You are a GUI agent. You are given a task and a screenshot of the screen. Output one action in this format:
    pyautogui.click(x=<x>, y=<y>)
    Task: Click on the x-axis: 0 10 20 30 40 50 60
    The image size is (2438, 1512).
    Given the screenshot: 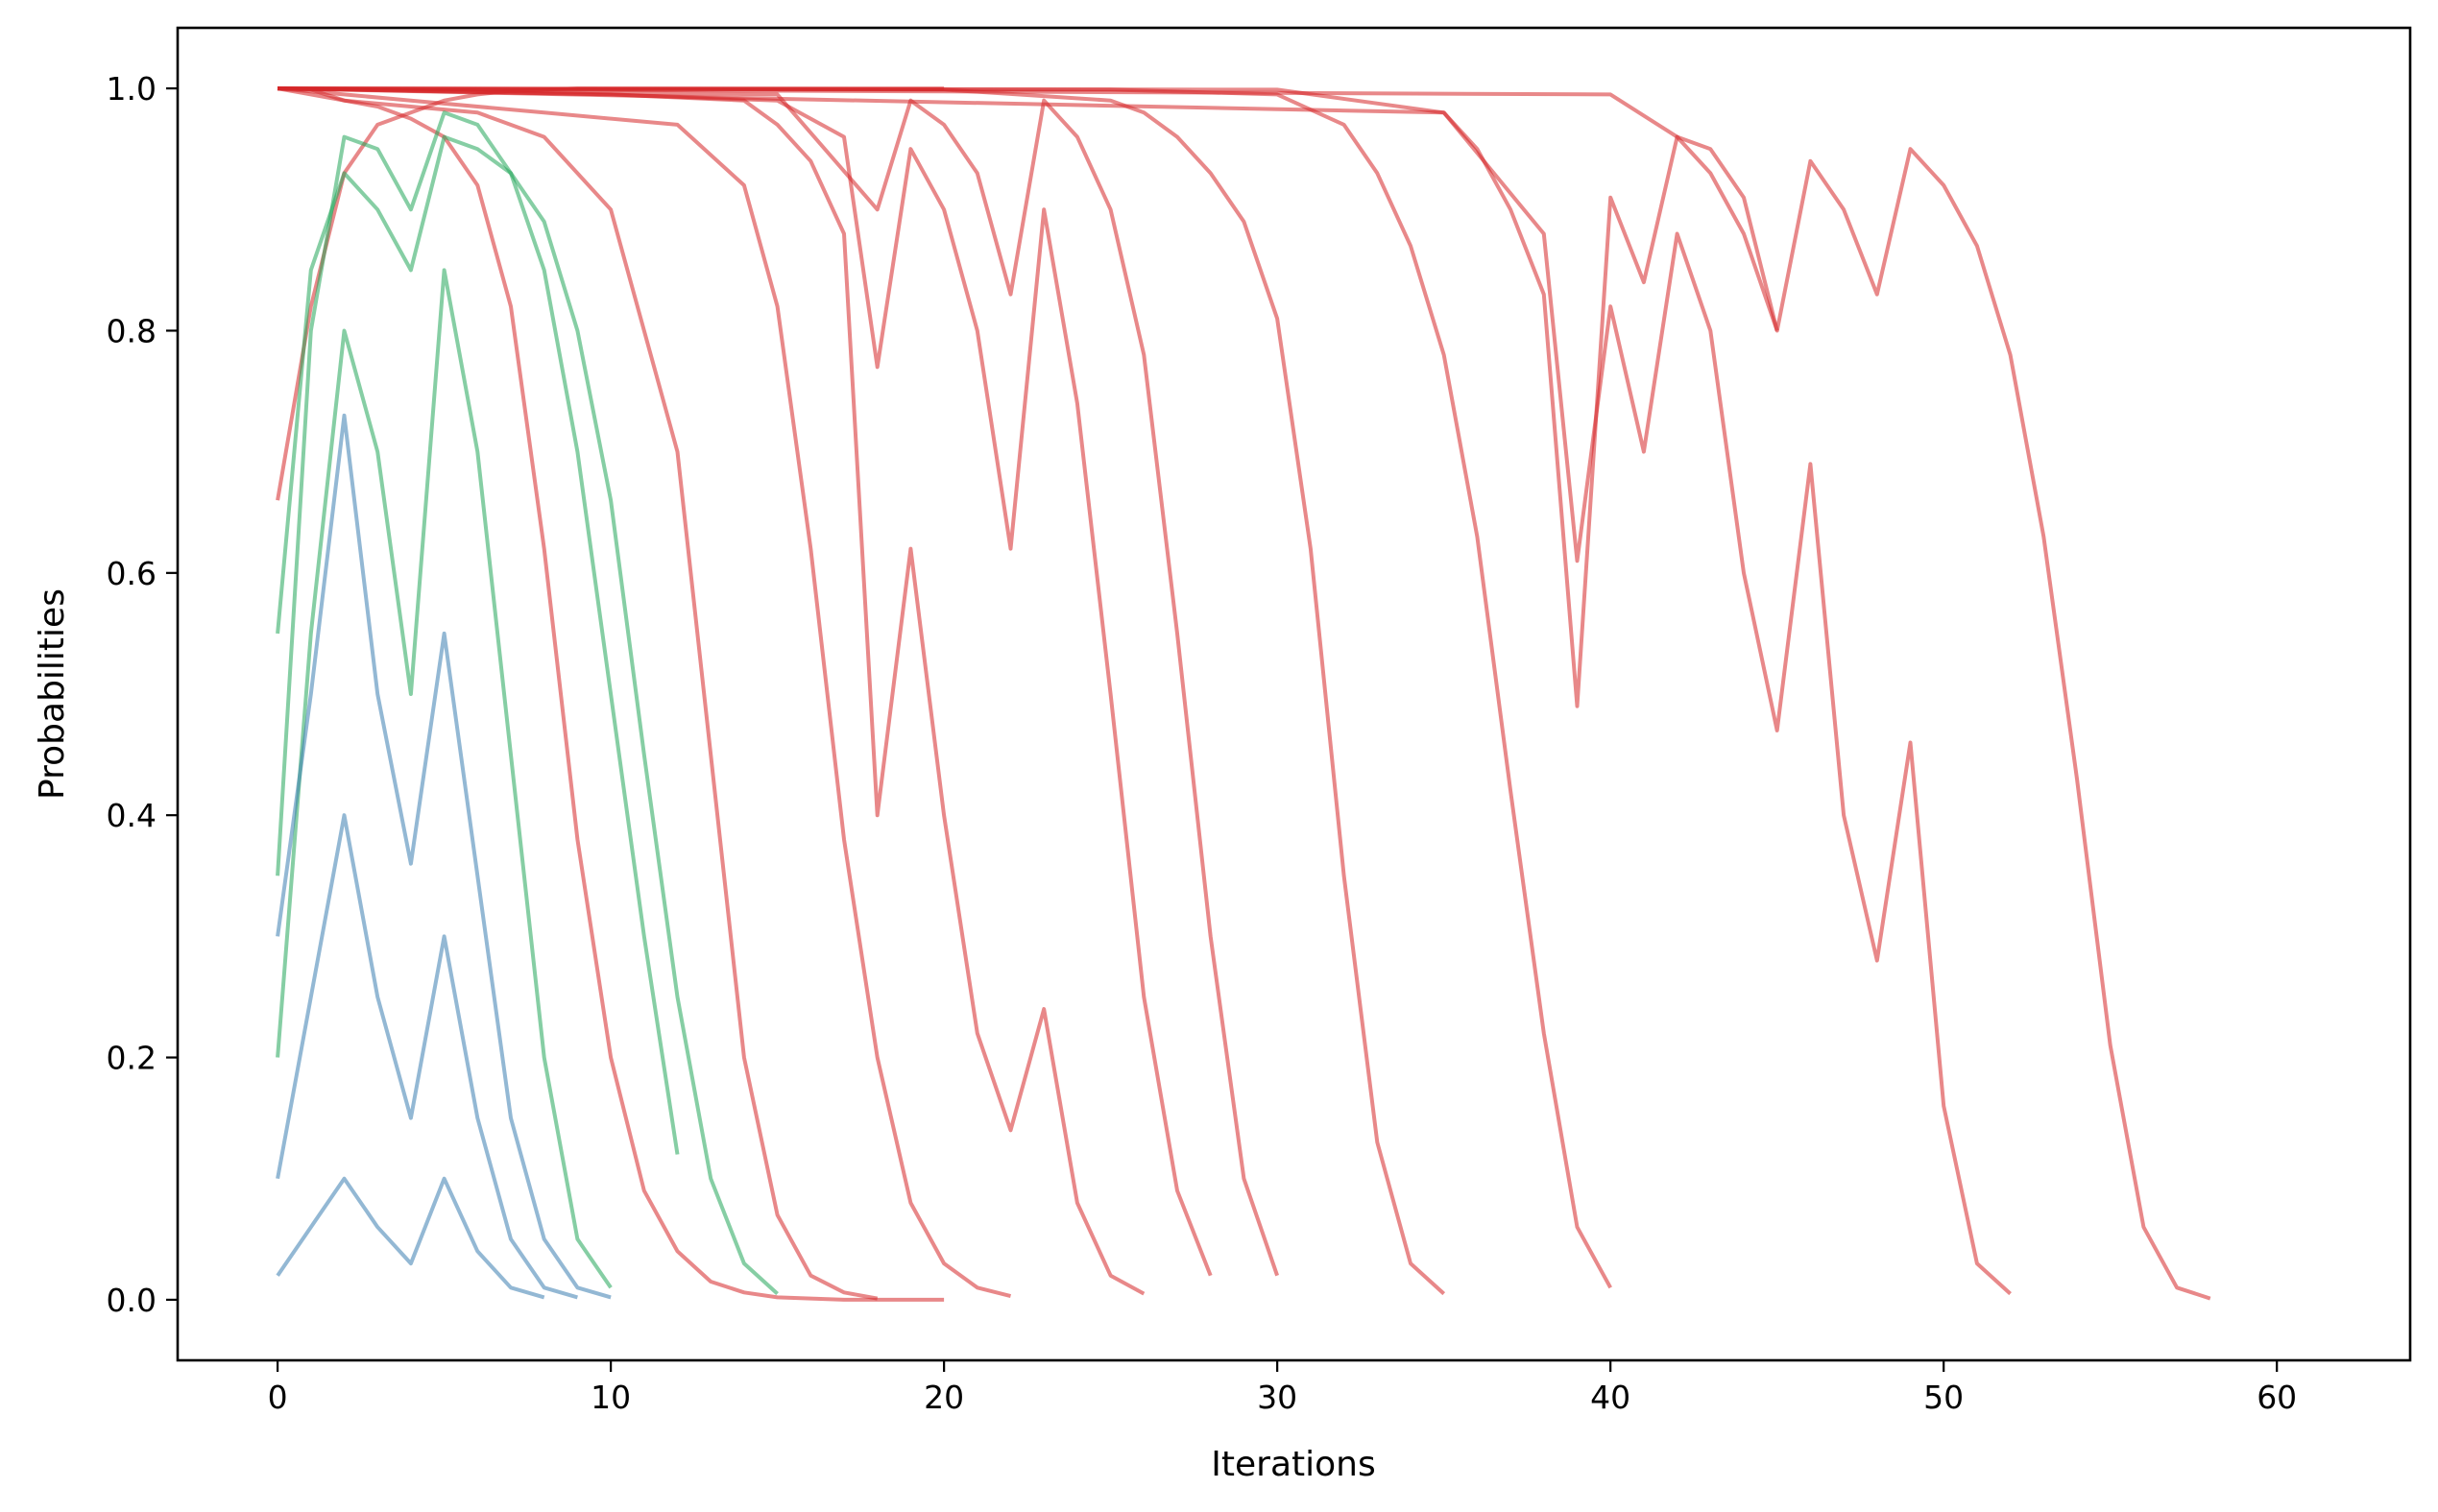 What is the action you would take?
    pyautogui.click(x=1282, y=1388)
    